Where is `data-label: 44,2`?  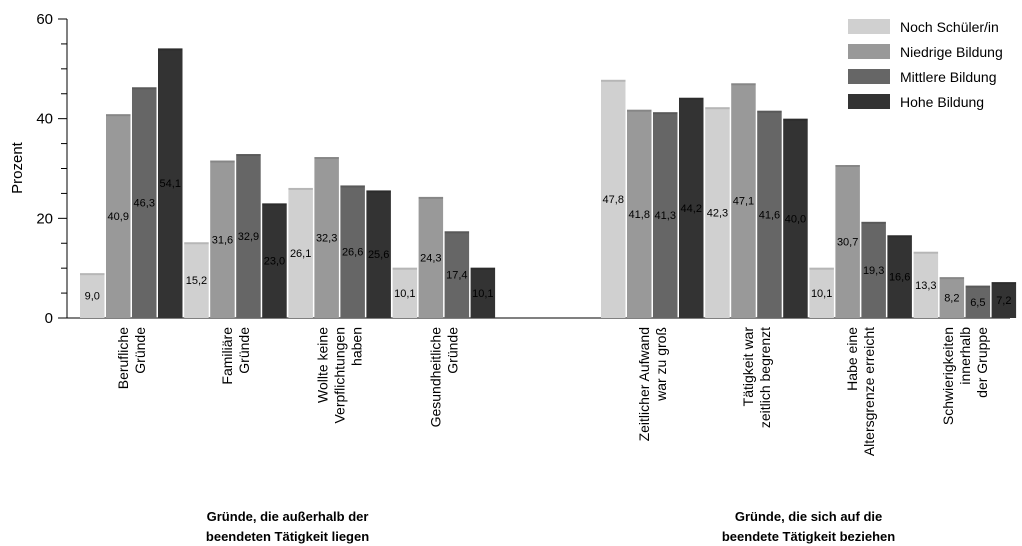 data-label: 44,2 is located at coordinates (691, 209).